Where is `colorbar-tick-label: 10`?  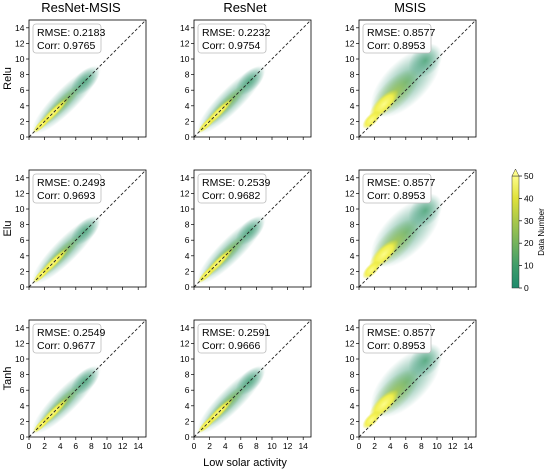 colorbar-tick-label: 10 is located at coordinates (529, 266).